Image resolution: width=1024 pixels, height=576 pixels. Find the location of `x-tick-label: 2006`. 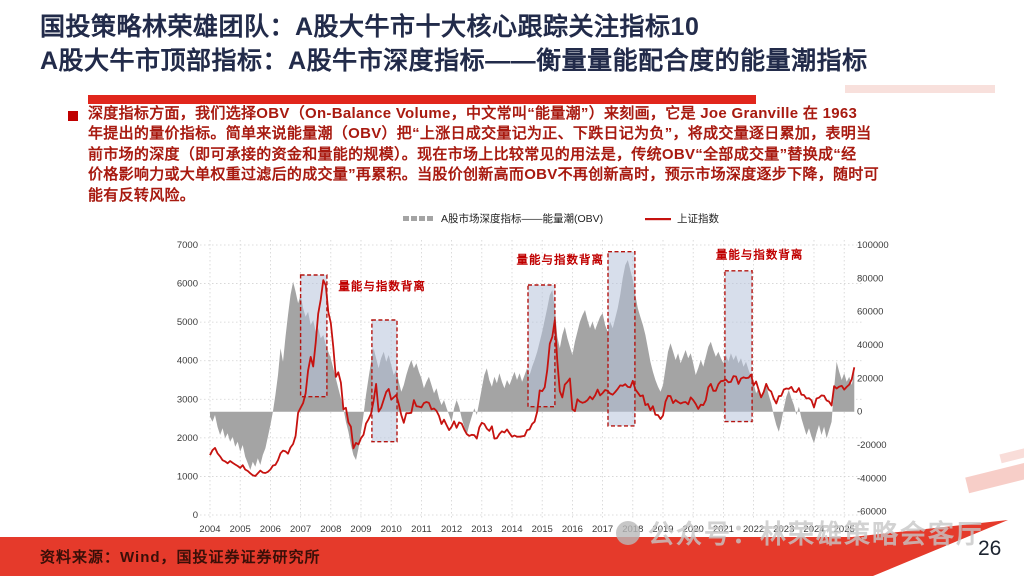

x-tick-label: 2006 is located at coordinates (270, 529).